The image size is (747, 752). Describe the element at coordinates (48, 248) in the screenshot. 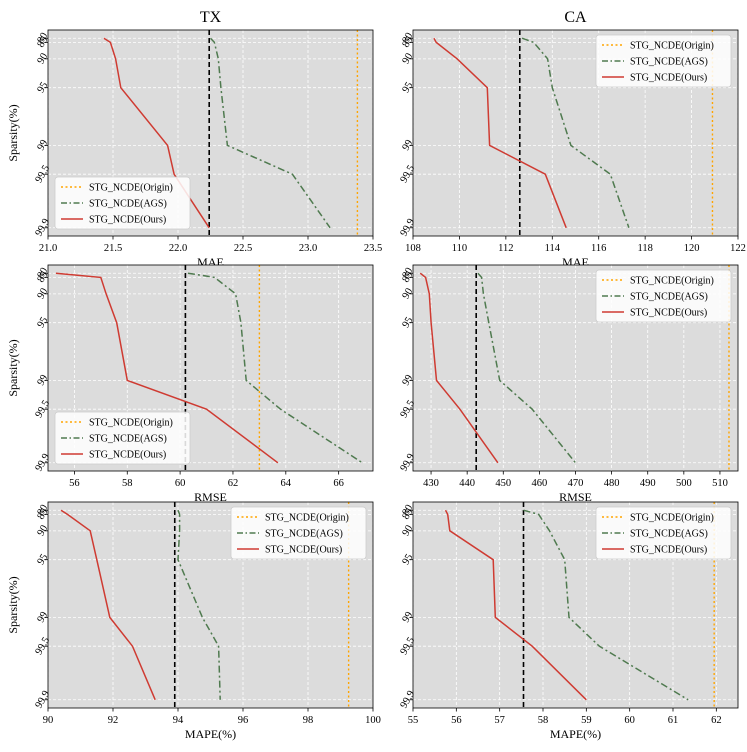

I see `x-tick-label: 21.0` at that location.